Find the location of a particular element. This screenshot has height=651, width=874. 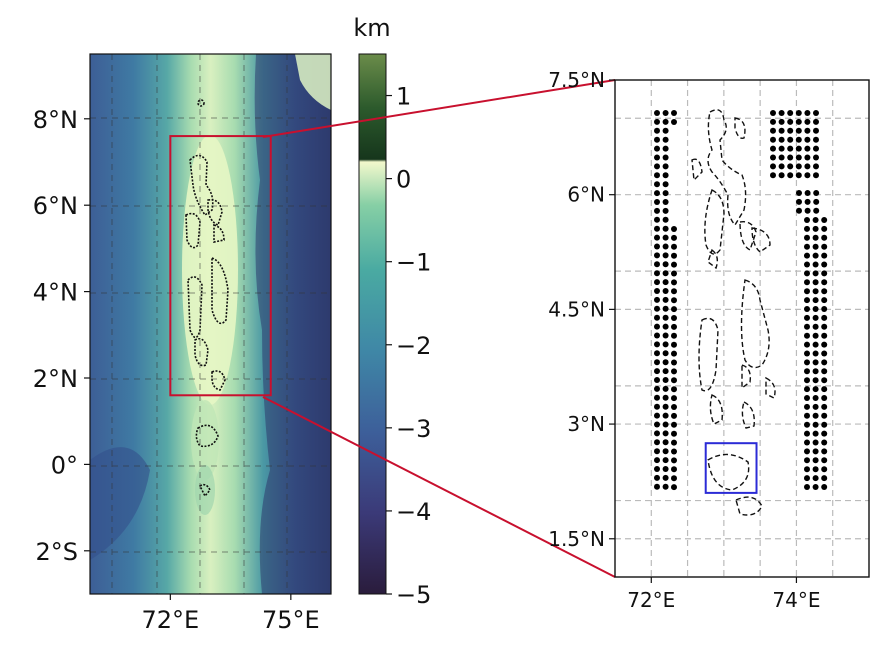

map-y-tick-label: 6°N is located at coordinates (55, 206).